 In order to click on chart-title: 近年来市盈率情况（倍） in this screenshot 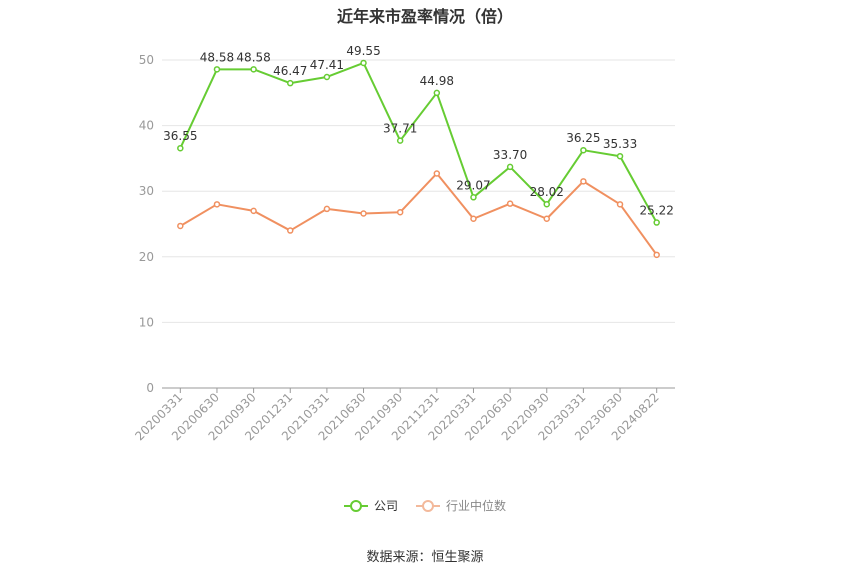, I will do `click(424, 16)`.